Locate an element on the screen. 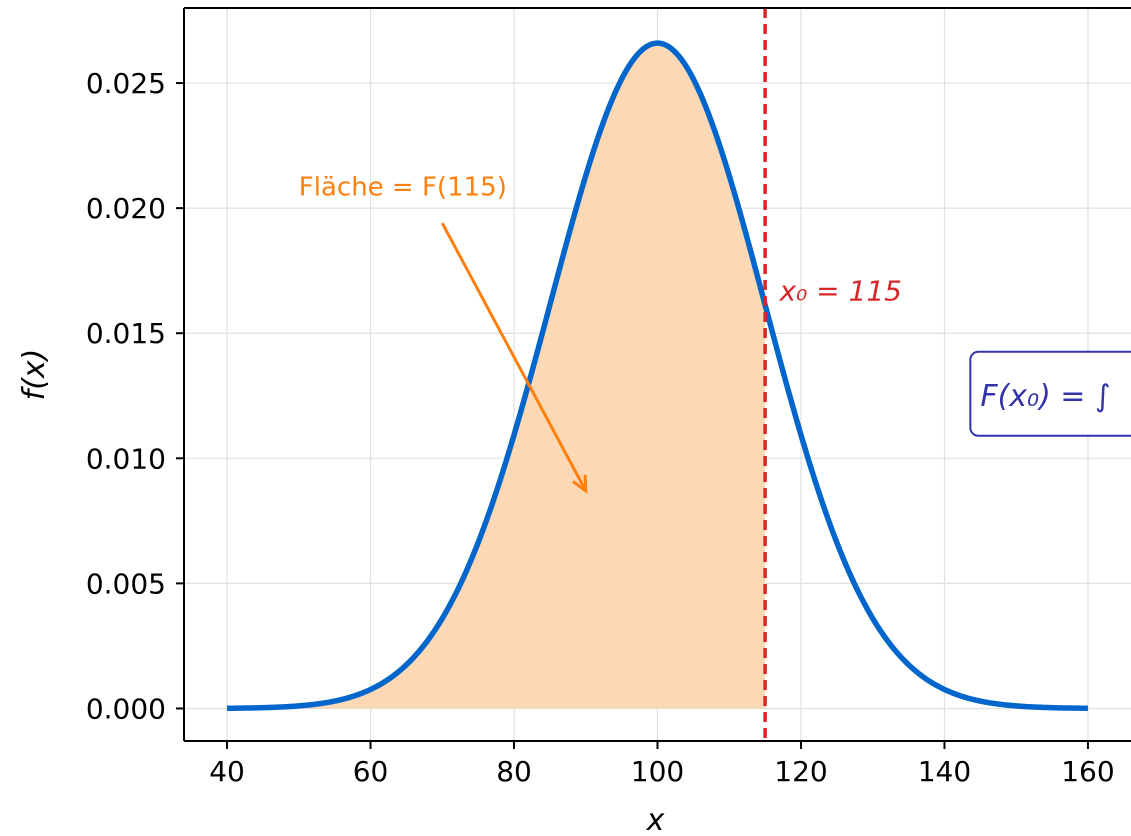  y-tick-label: 0.020 is located at coordinates (126, 208).